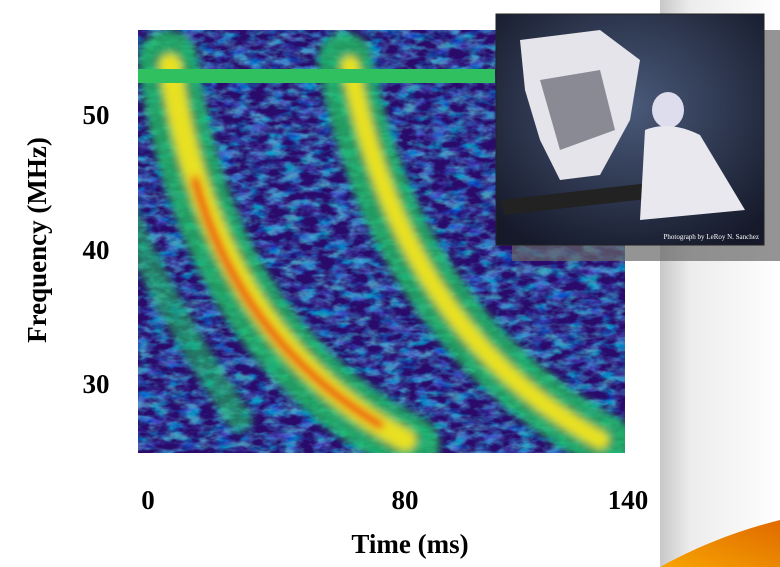 The width and height of the screenshot is (780, 567). Describe the element at coordinates (720, 543) in the screenshot. I see `orange-swoosh` at that location.